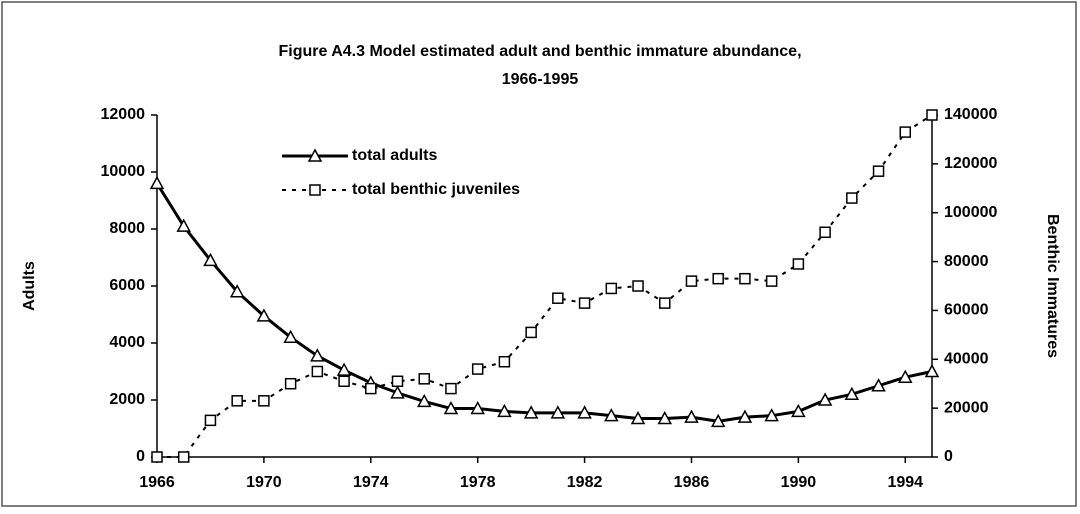  Describe the element at coordinates (692, 482) in the screenshot. I see `x-tick-label: 1986` at that location.